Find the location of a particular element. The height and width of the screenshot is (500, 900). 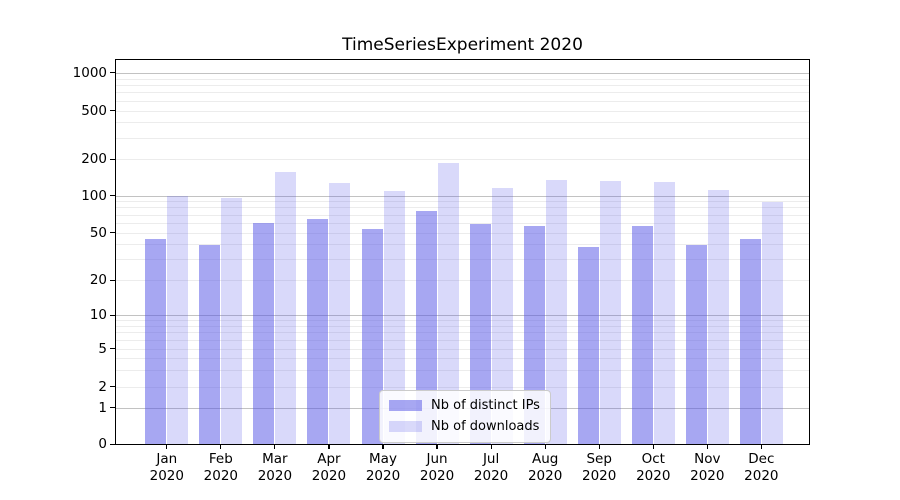

bar-distinct-ips-feb is located at coordinates (210, 344).